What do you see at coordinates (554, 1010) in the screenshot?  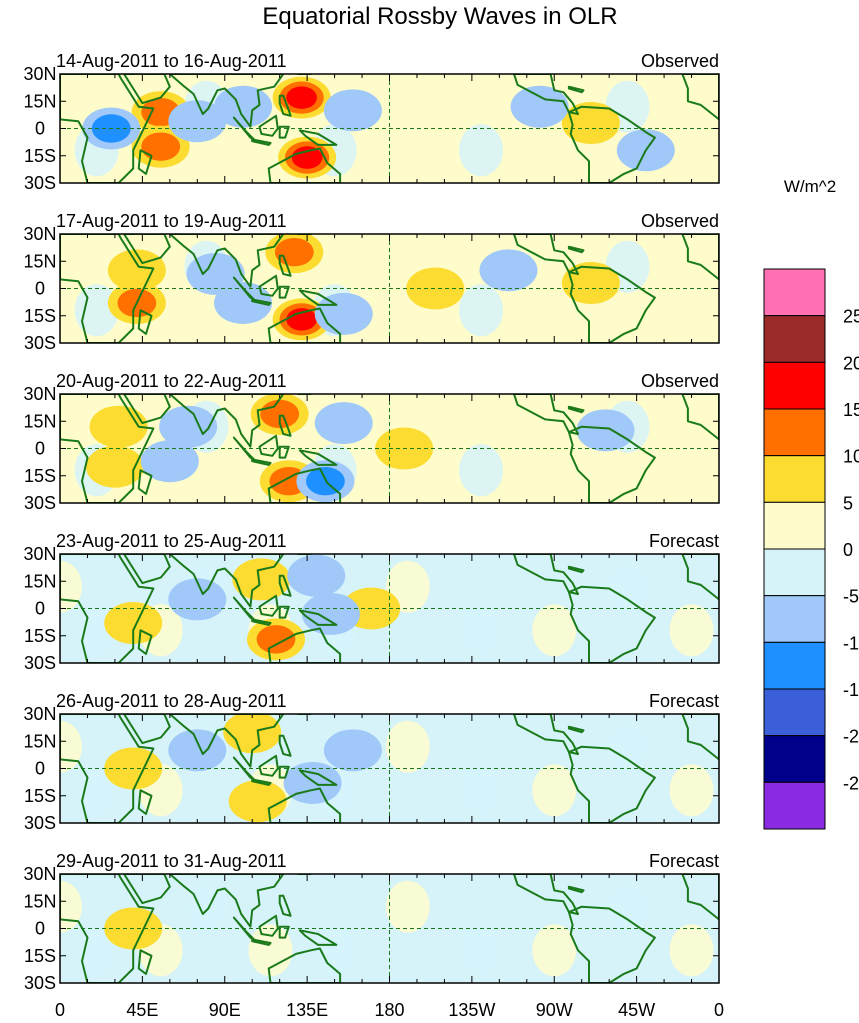 I see `x-tick-label: 90W` at bounding box center [554, 1010].